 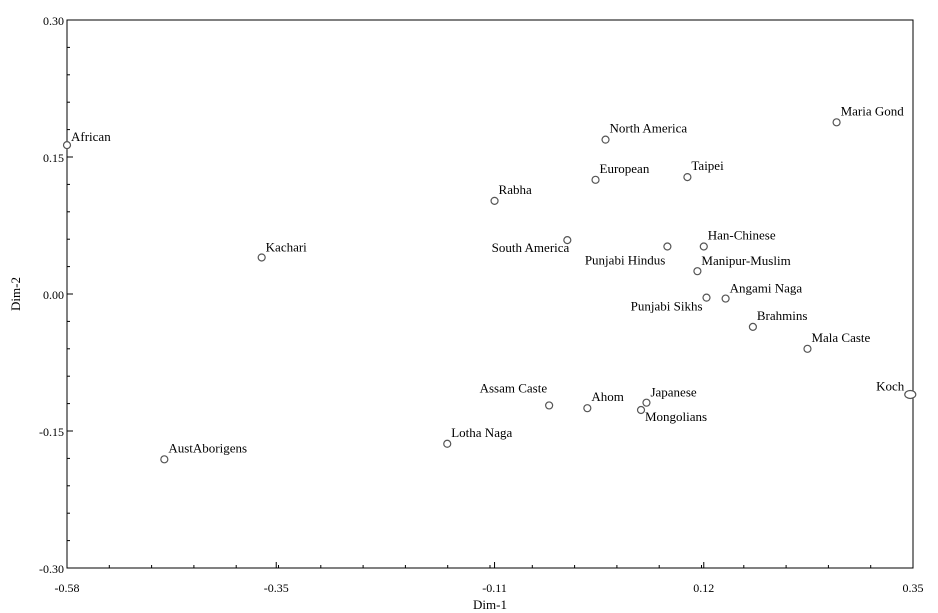 What do you see at coordinates (67, 588) in the screenshot?
I see `x-tick-label: -0.58` at bounding box center [67, 588].